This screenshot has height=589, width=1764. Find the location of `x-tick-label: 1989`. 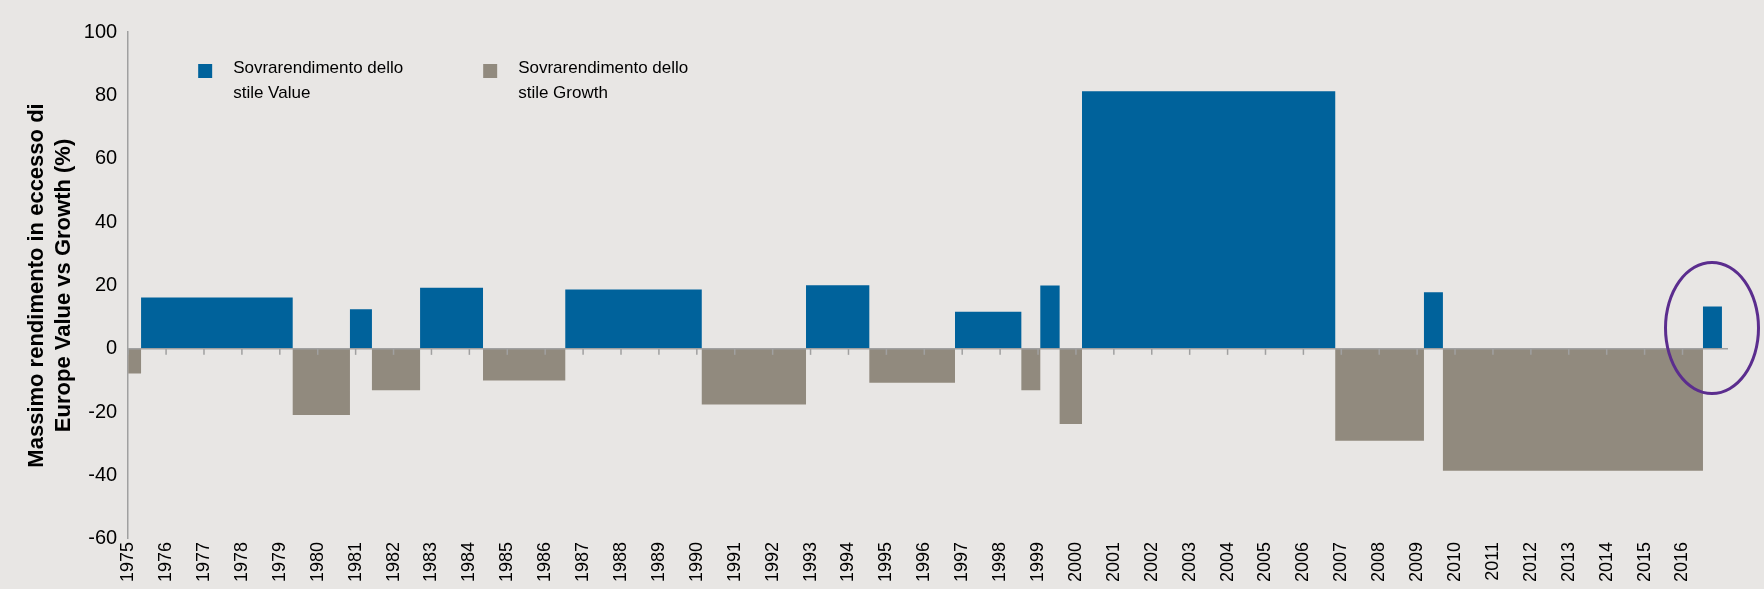

x-tick-label: 1989 is located at coordinates (657, 561).